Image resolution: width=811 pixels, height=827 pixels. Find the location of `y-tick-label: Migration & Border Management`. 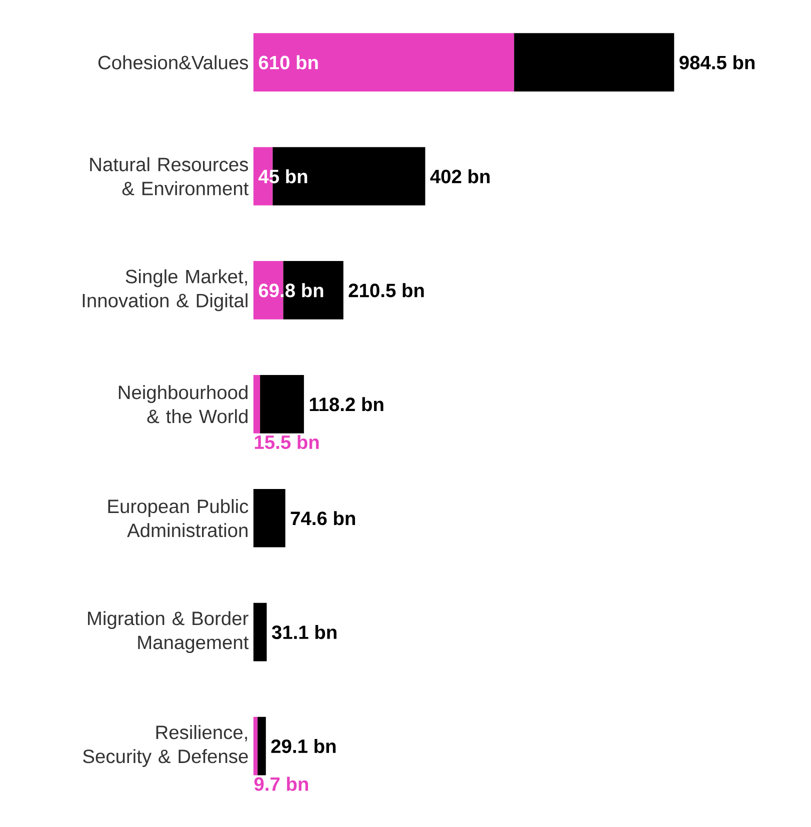

y-tick-label: Migration & Border Management is located at coordinates (168, 632).